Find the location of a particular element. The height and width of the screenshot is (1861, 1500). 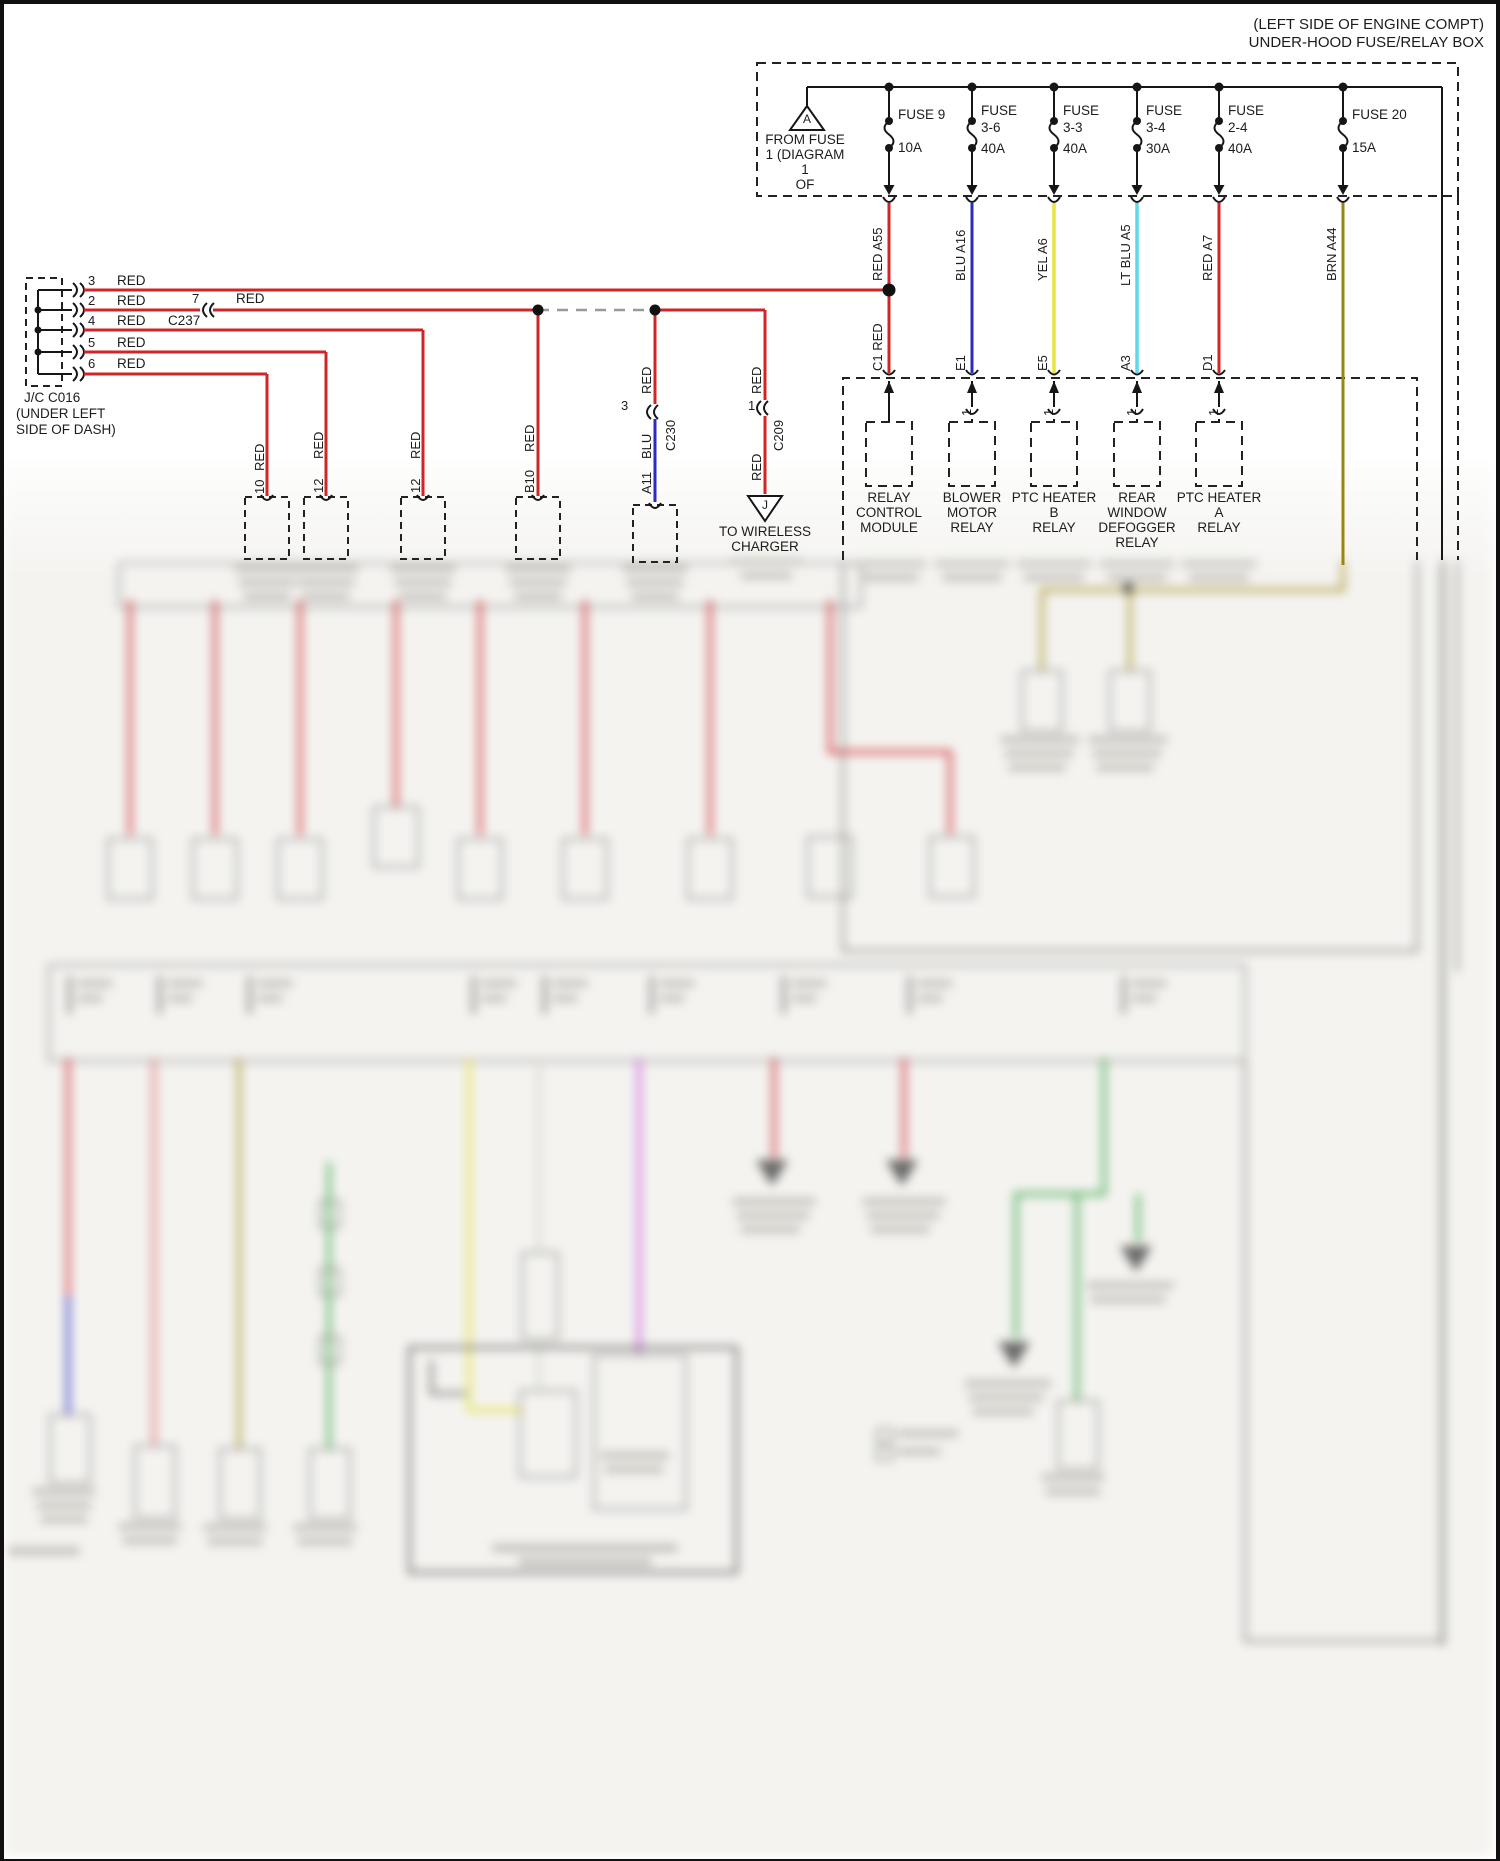

fuse-24-rating: 40A is located at coordinates (1240, 148).